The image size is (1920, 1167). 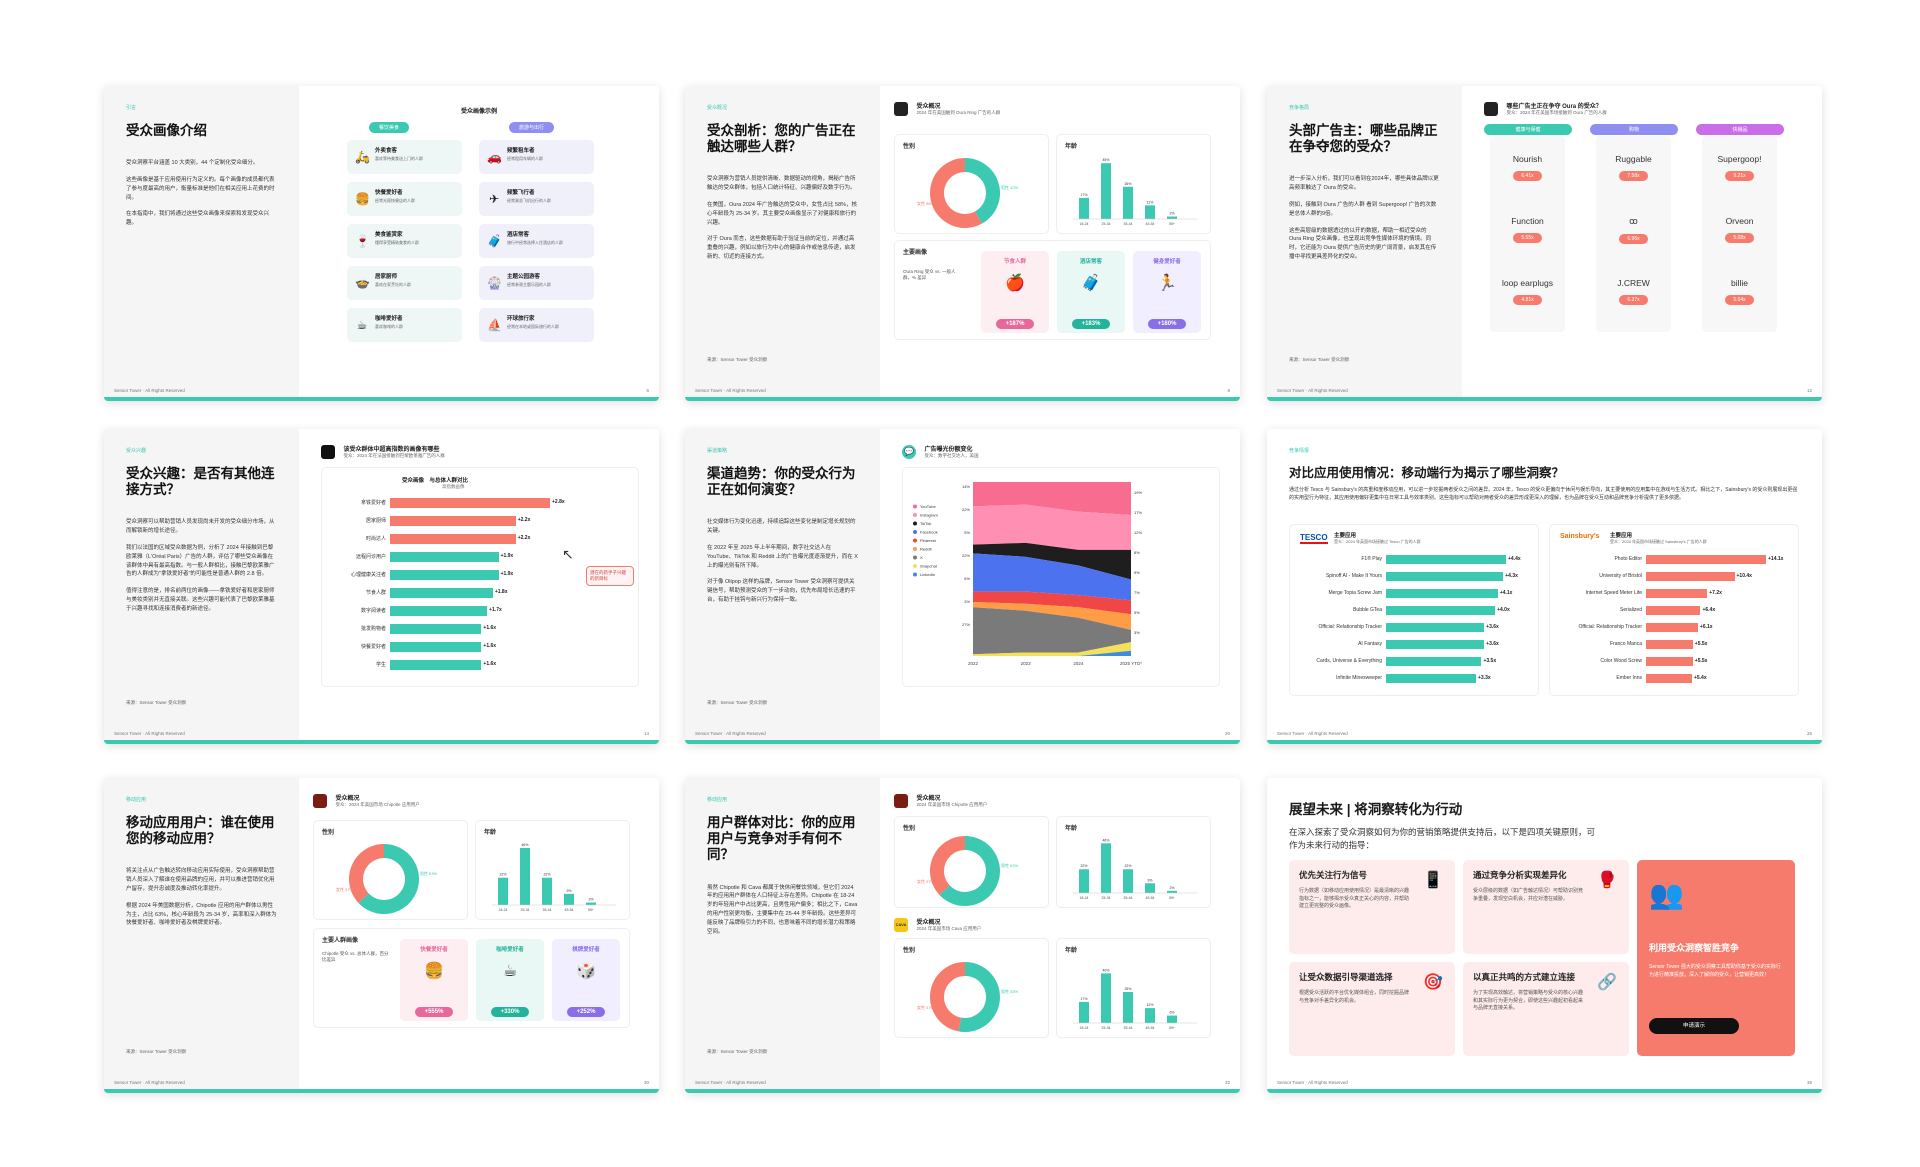 I want to click on bar-category-label: Merge Topia Screw Jam, so click(x=1355, y=593).